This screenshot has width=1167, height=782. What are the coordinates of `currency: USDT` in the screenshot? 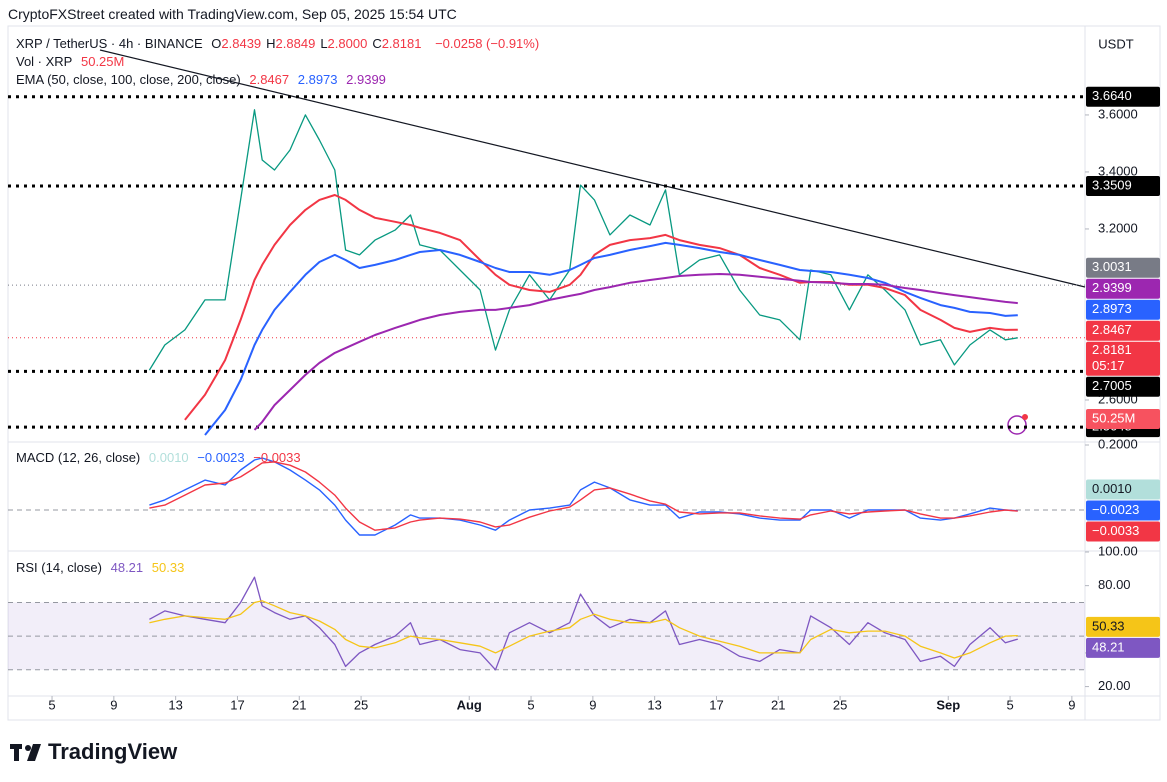 It's located at (1115, 43).